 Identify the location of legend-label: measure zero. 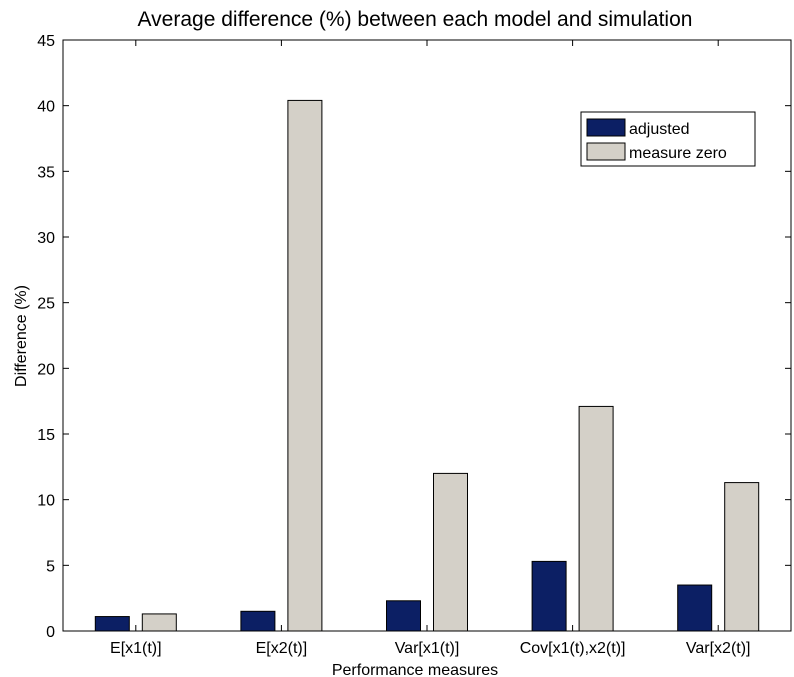
(678, 153).